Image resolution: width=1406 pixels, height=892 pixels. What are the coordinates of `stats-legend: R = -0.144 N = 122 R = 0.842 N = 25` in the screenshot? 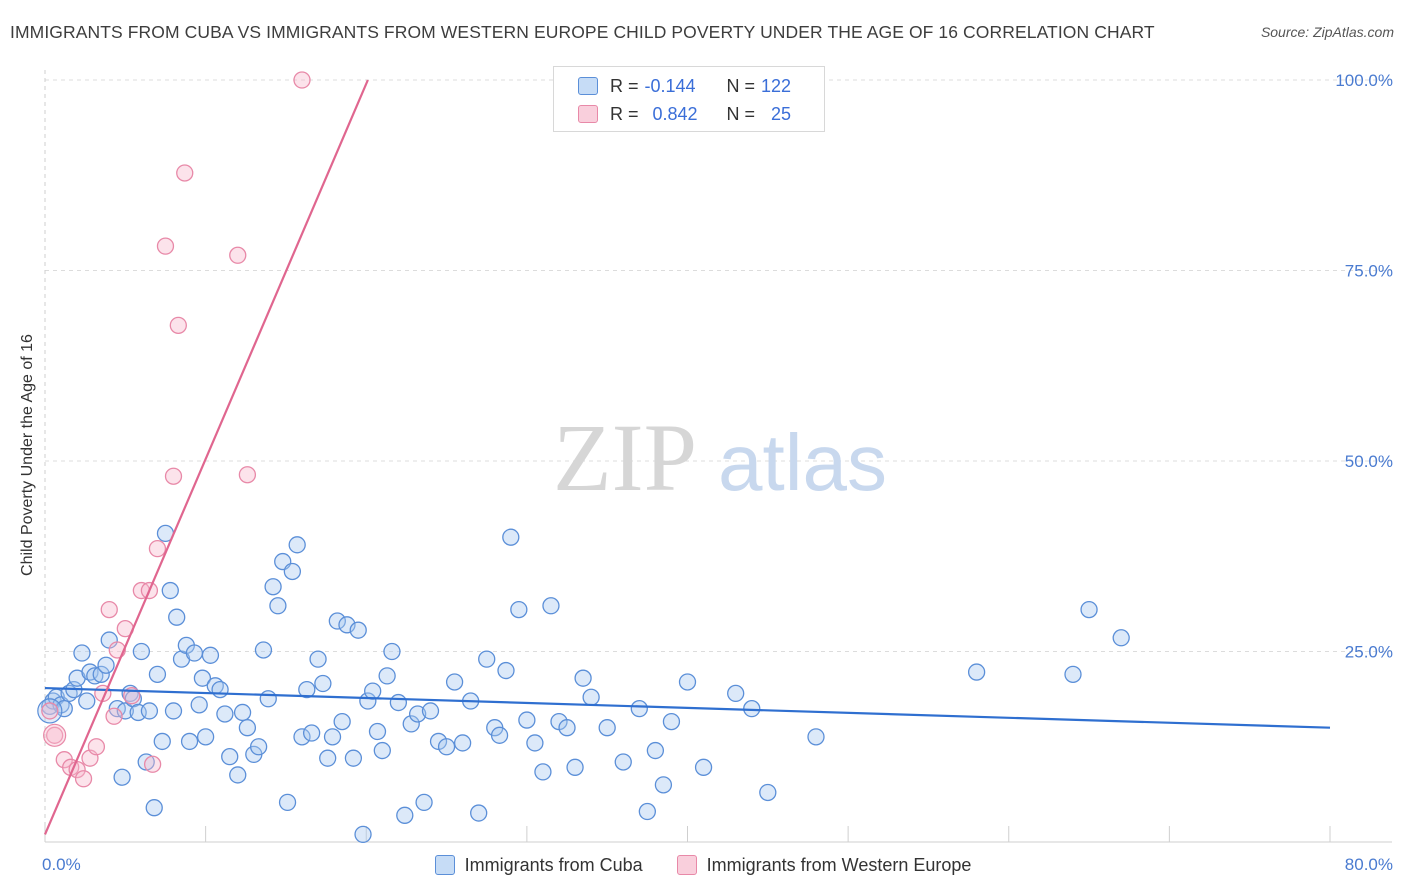 It's located at (689, 99).